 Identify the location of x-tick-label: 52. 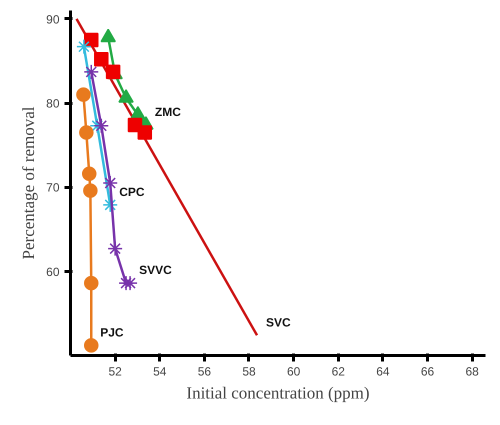
(115, 371).